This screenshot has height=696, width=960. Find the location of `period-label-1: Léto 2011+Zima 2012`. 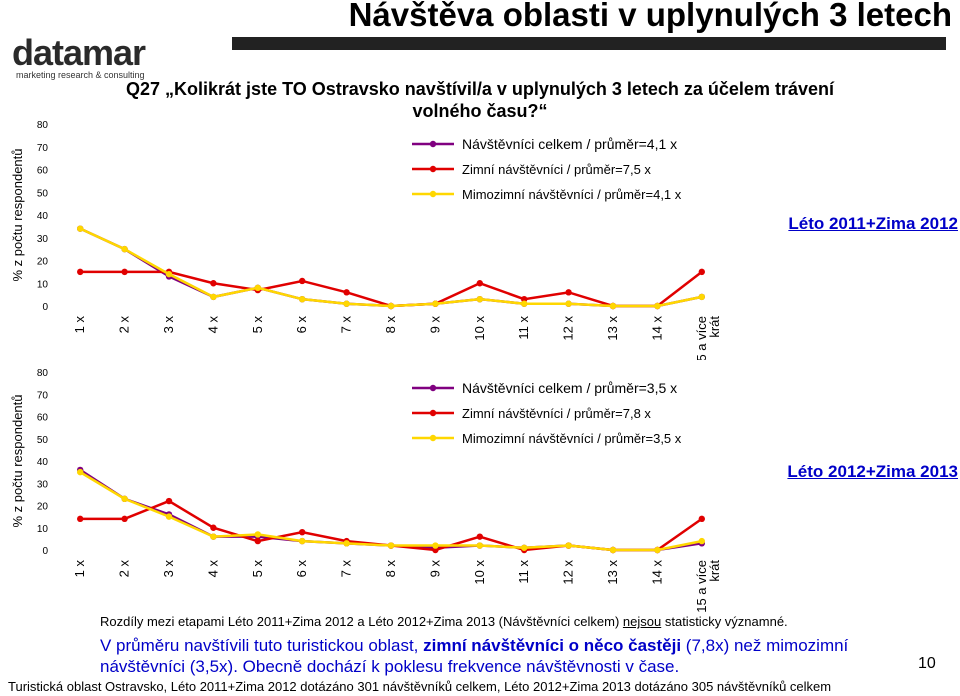

period-label-1: Léto 2011+Zima 2012 is located at coordinates (873, 223).